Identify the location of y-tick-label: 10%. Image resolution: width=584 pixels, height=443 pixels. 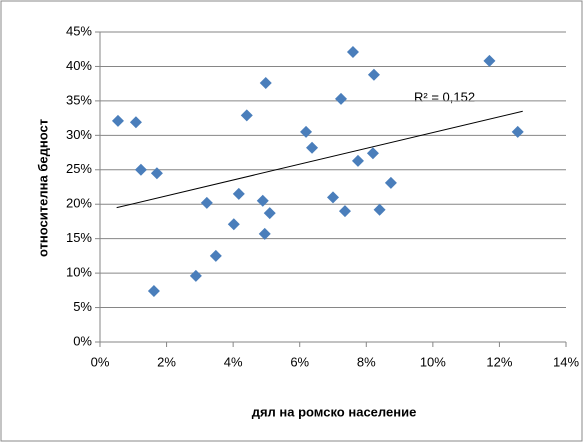
(79, 272).